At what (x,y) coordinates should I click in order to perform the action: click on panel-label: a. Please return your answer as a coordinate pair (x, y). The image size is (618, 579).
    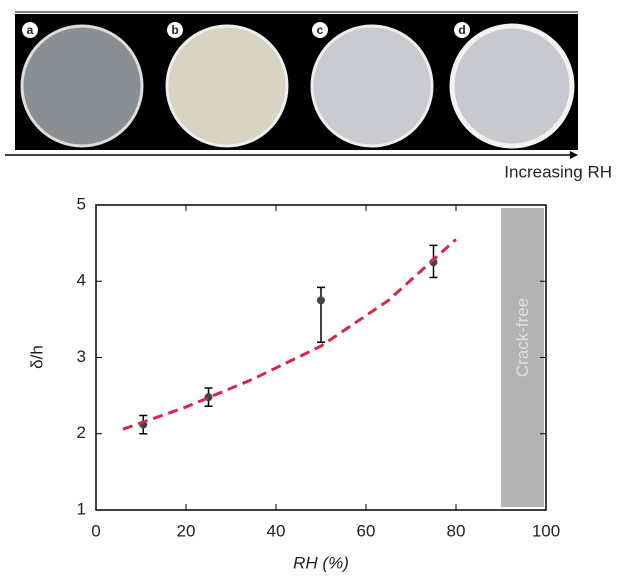
    Looking at the image, I should click on (30, 30).